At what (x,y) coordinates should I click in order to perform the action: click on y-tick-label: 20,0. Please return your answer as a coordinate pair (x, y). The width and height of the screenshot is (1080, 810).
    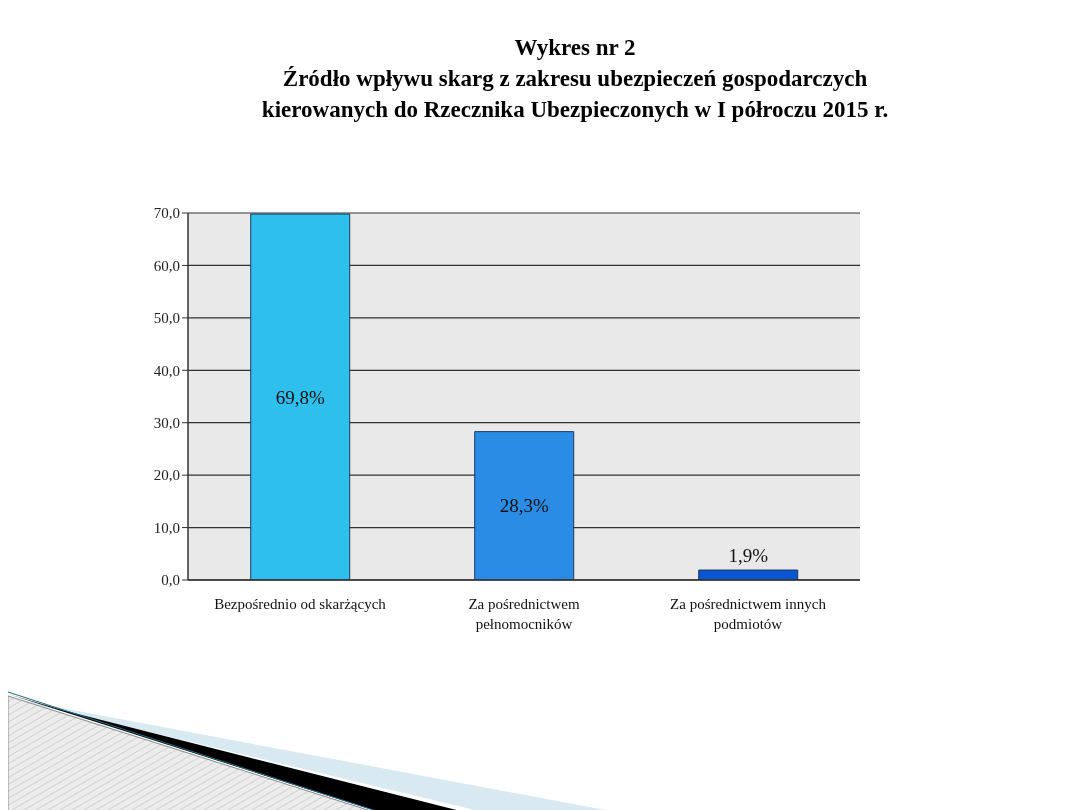
    Looking at the image, I should click on (166, 475).